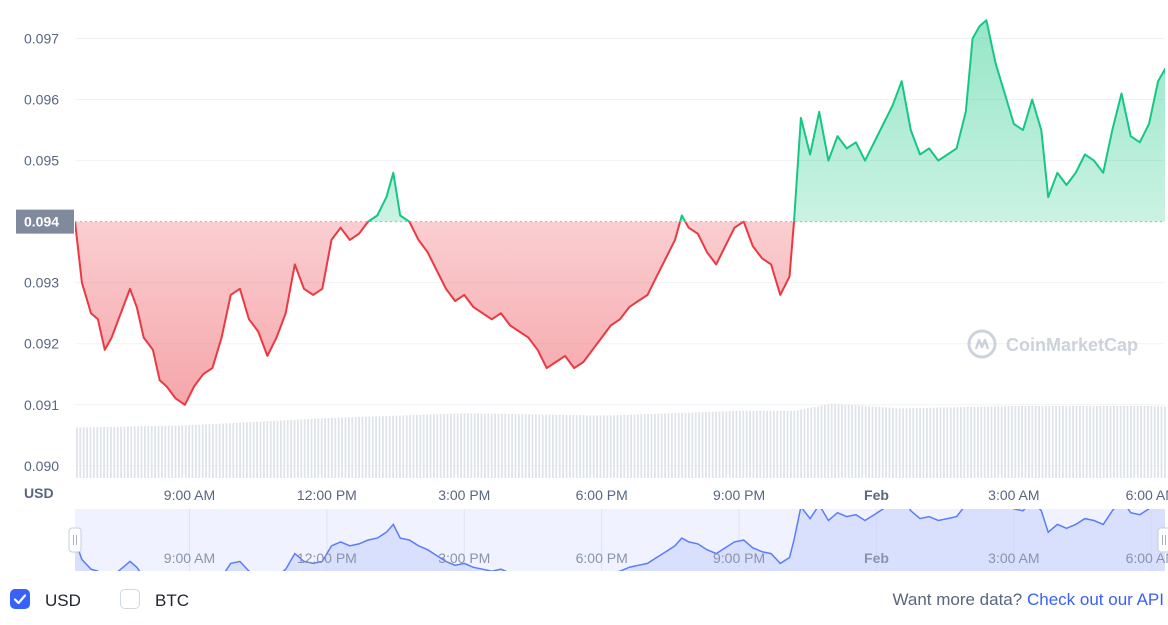 This screenshot has width=1168, height=625. I want to click on btc-label: BTC, so click(172, 600).